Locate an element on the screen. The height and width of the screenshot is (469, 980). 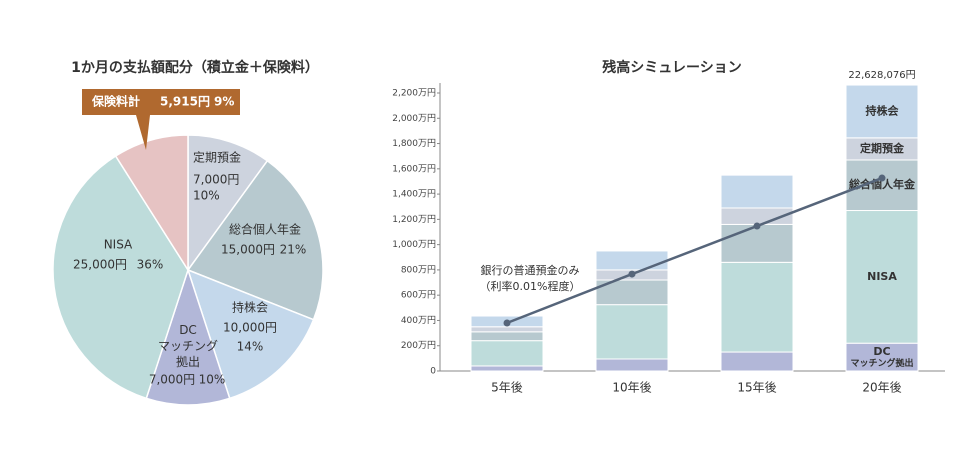
bar-title: 残高シミュレーション is located at coordinates (671, 67).